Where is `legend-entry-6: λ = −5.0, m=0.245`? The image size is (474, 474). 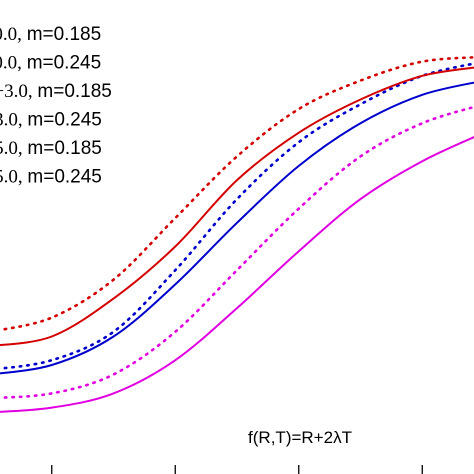
legend-entry-6: λ = −5.0, m=0.245 is located at coordinates (51, 177).